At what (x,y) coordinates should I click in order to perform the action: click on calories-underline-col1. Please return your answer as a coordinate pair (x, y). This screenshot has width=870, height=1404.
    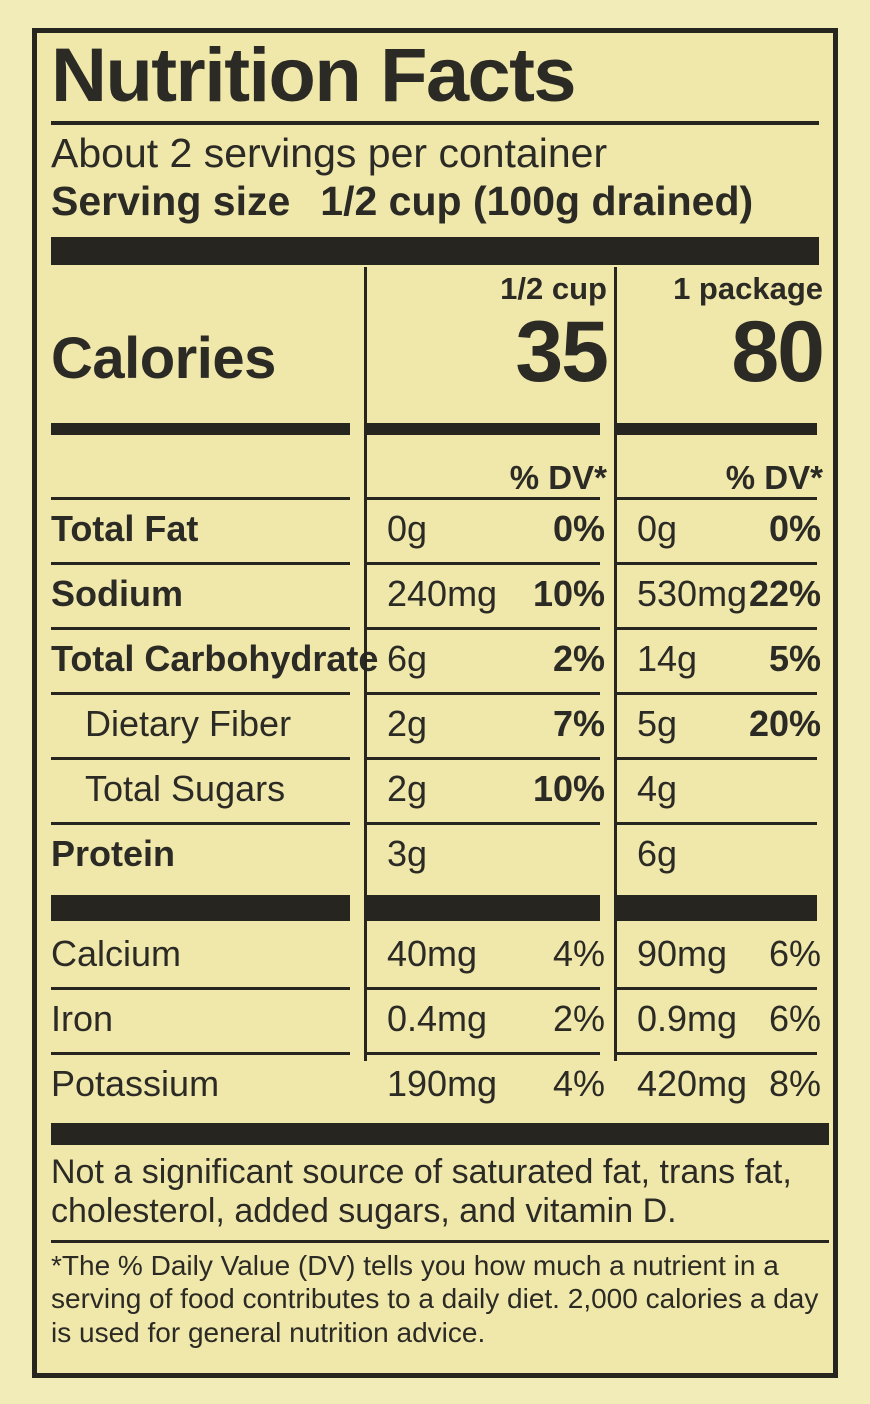
    Looking at the image, I should click on (483, 429).